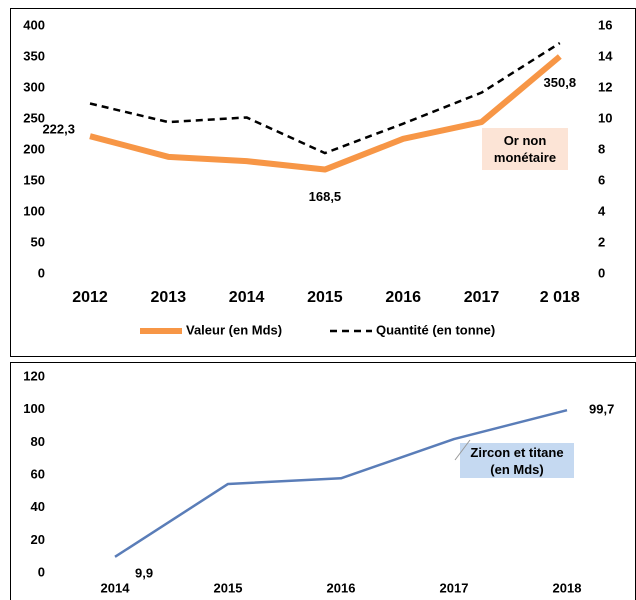 Image resolution: width=636 pixels, height=600 pixels. Describe the element at coordinates (34, 86) in the screenshot. I see `y-tick-label: 300` at that location.